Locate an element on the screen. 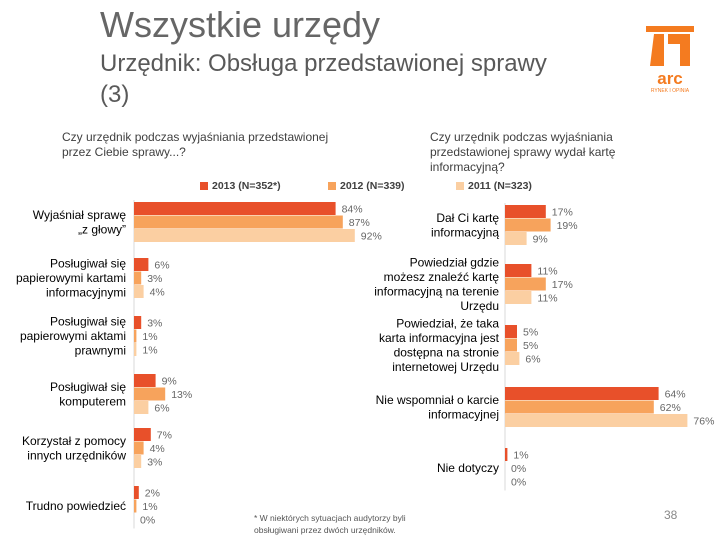 This screenshot has height=540, width=720. chart-0-value-label: 7% is located at coordinates (164, 436).